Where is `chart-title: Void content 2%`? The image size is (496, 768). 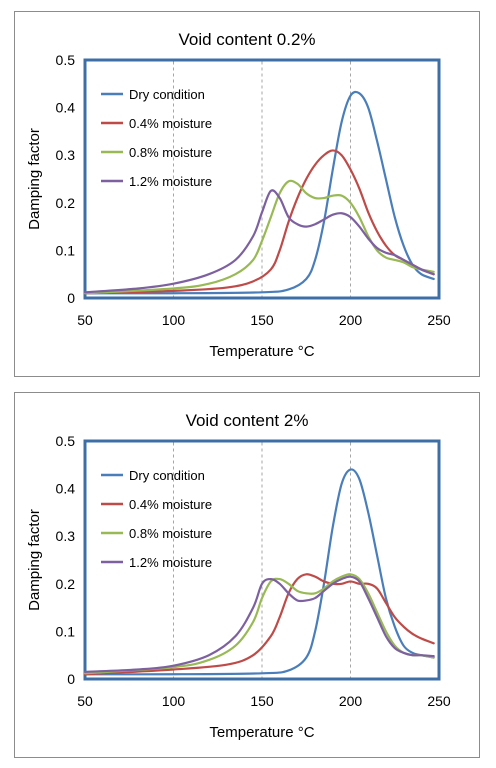
chart-title: Void content 2% is located at coordinates (247, 420).